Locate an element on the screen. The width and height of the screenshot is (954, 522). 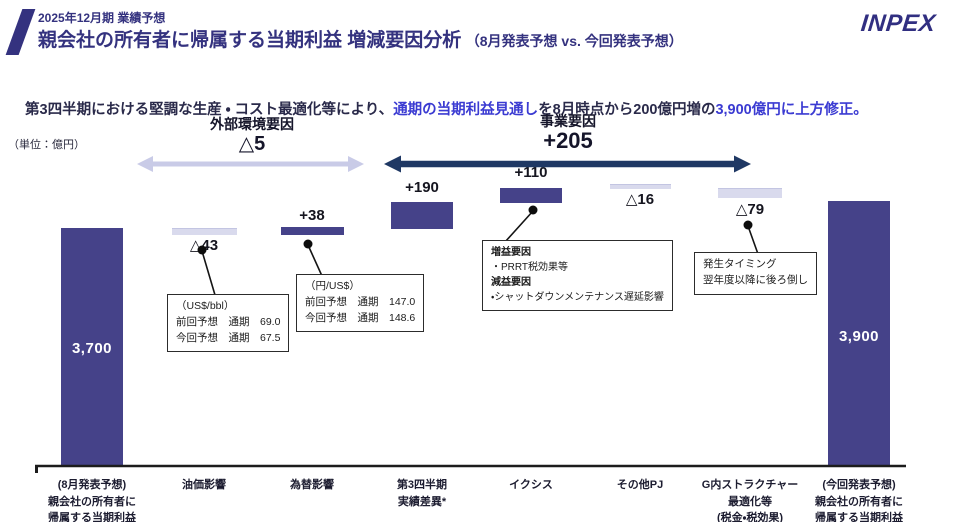
callout-oil-price-assumption: （US$/bbl） 前回予想 通期 69.0 今回予想 通期 67.5 is located at coordinates (228, 323).